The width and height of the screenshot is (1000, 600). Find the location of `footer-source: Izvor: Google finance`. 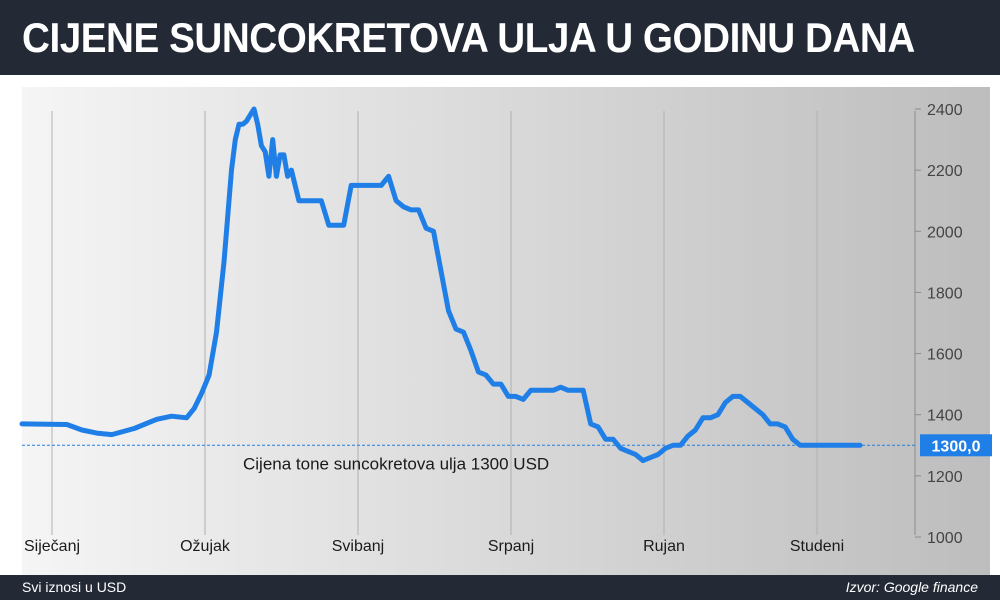

footer-source: Izvor: Google finance is located at coordinates (911, 587).